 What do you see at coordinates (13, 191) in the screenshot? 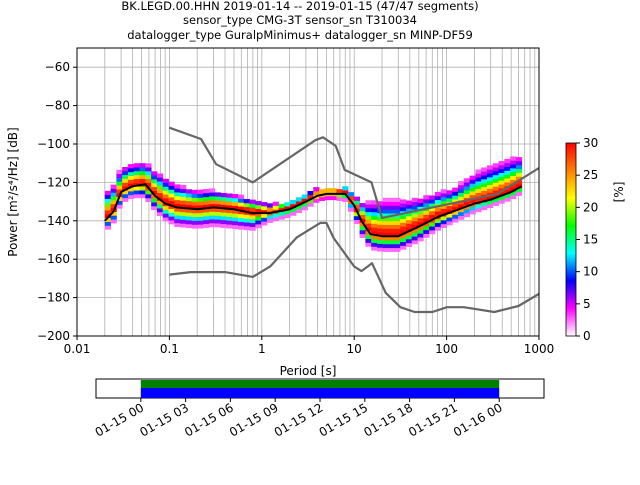
I see `y-axis-label: Power [m²/s⁴/Hz] [dB]` at bounding box center [13, 191].